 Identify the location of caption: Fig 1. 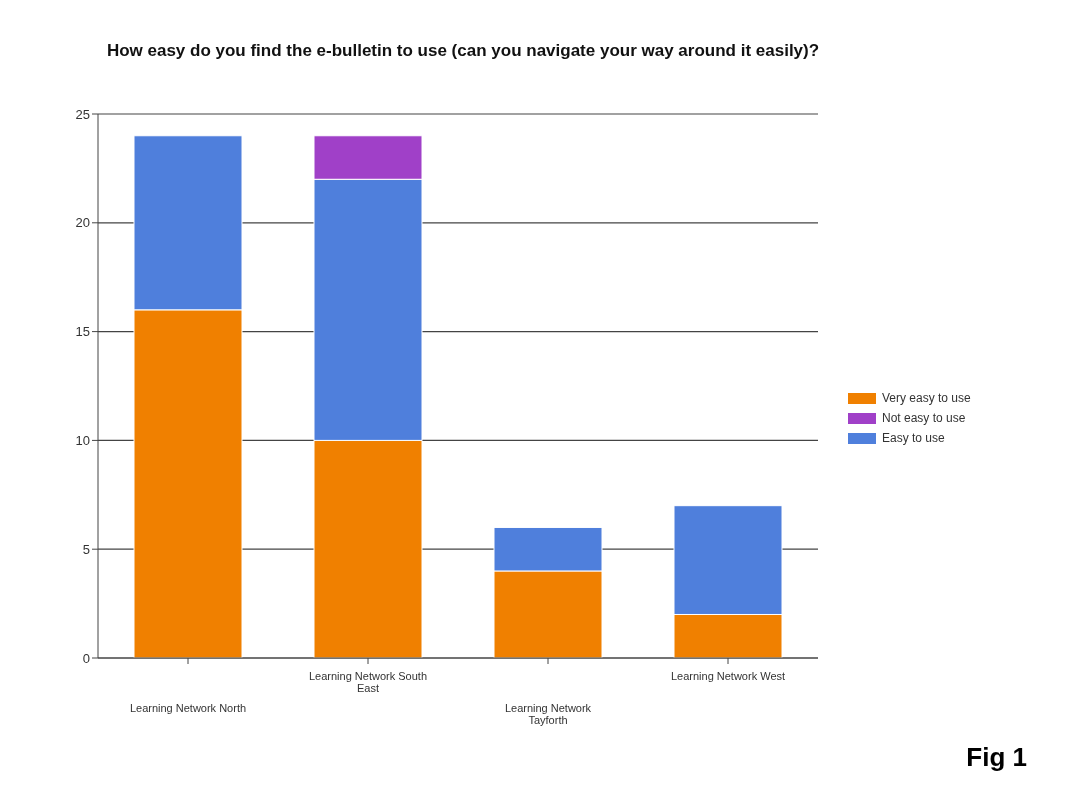
(996, 757).